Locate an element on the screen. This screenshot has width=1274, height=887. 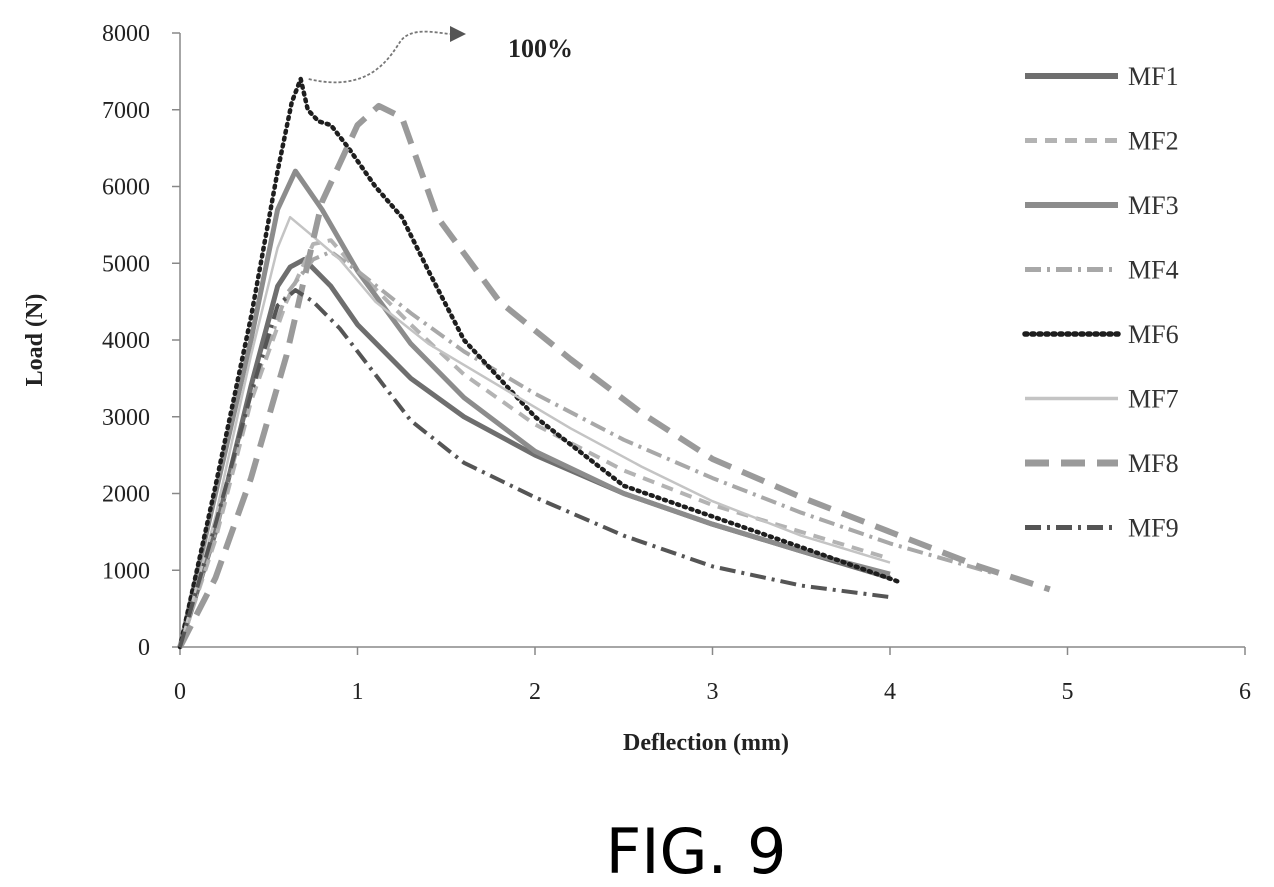
annotation-label: 100% is located at coordinates (540, 48).